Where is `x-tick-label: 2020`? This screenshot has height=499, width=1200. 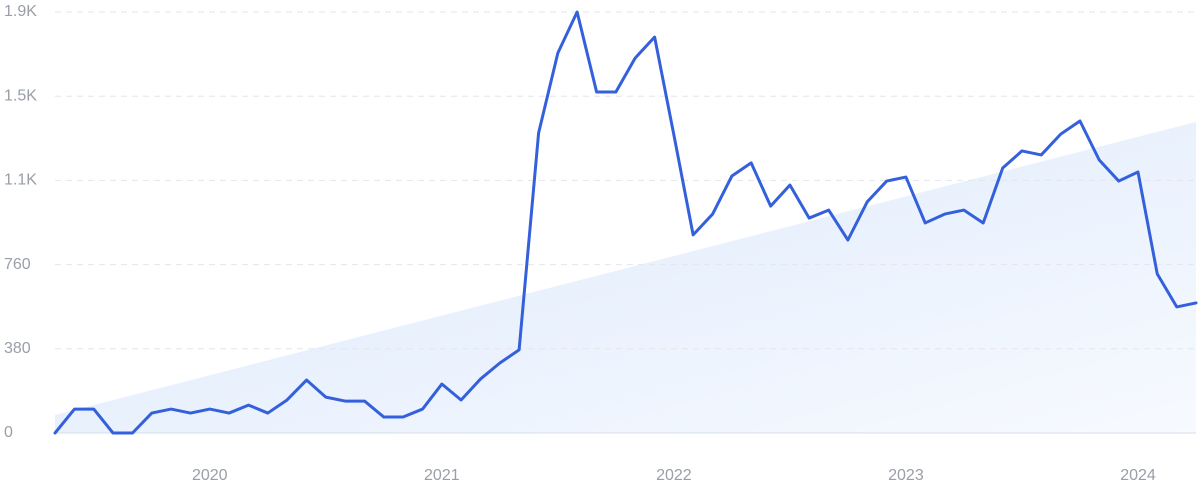 x-tick-label: 2020 is located at coordinates (210, 475).